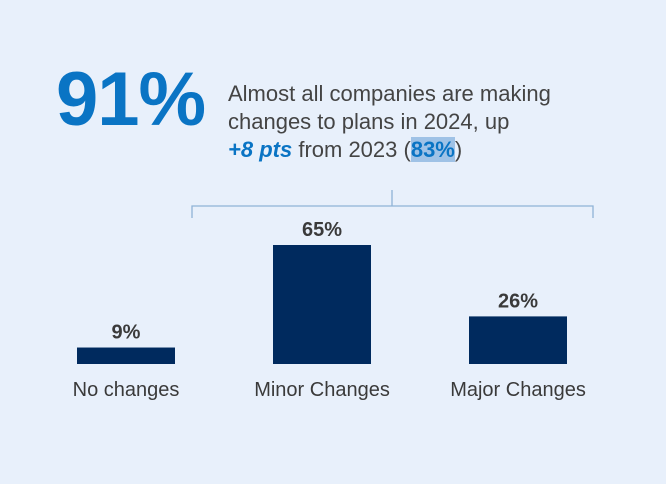 This screenshot has width=666, height=484. What do you see at coordinates (518, 390) in the screenshot?
I see `category-label: Major Changes` at bounding box center [518, 390].